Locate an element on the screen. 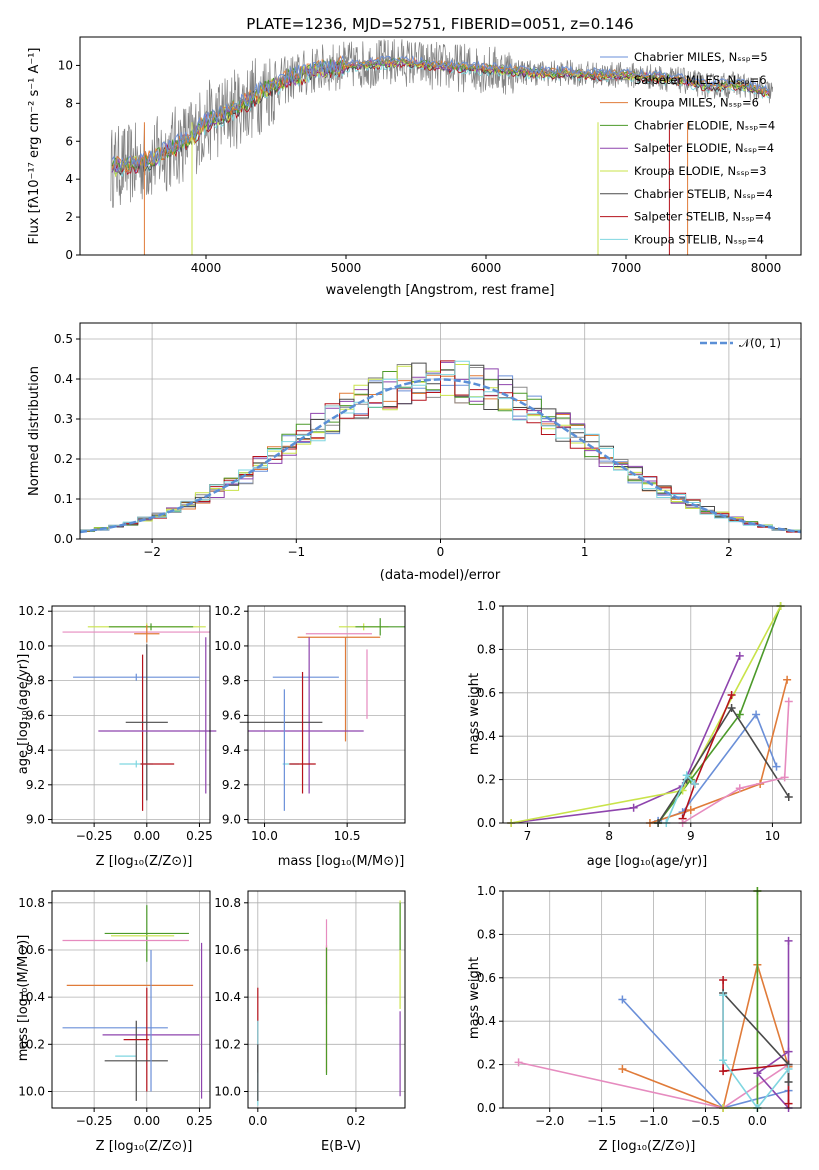  x-tick-label: −1.0 is located at coordinates (653, 1121).